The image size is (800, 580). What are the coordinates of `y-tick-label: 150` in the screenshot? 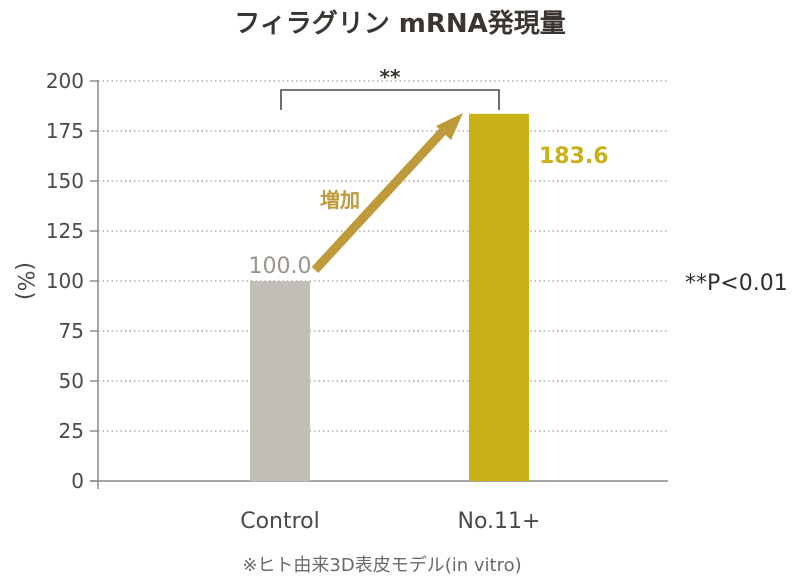 It's located at (65, 181).